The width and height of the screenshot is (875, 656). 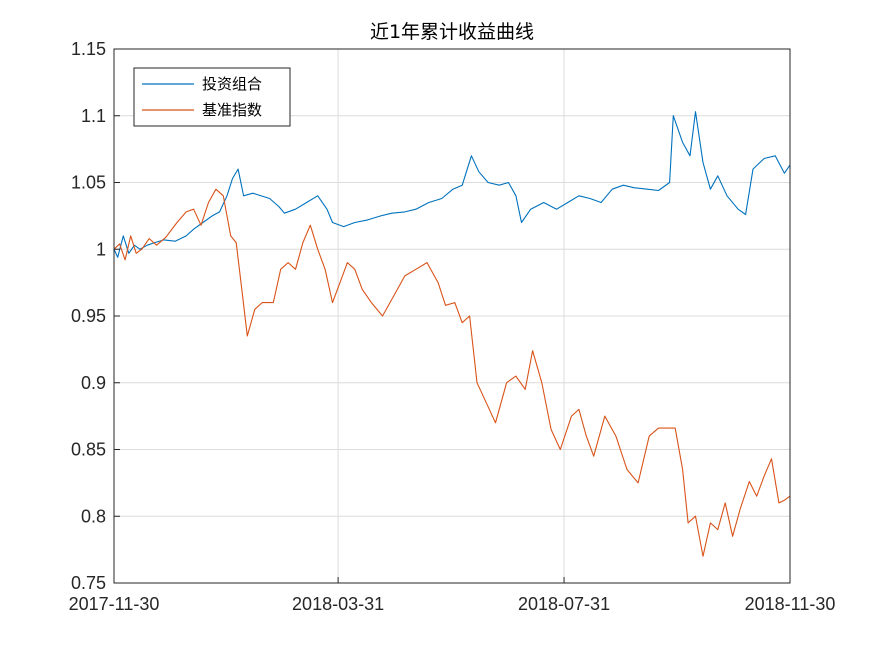 I want to click on y-tick-label: 0.75, so click(x=88, y=583).